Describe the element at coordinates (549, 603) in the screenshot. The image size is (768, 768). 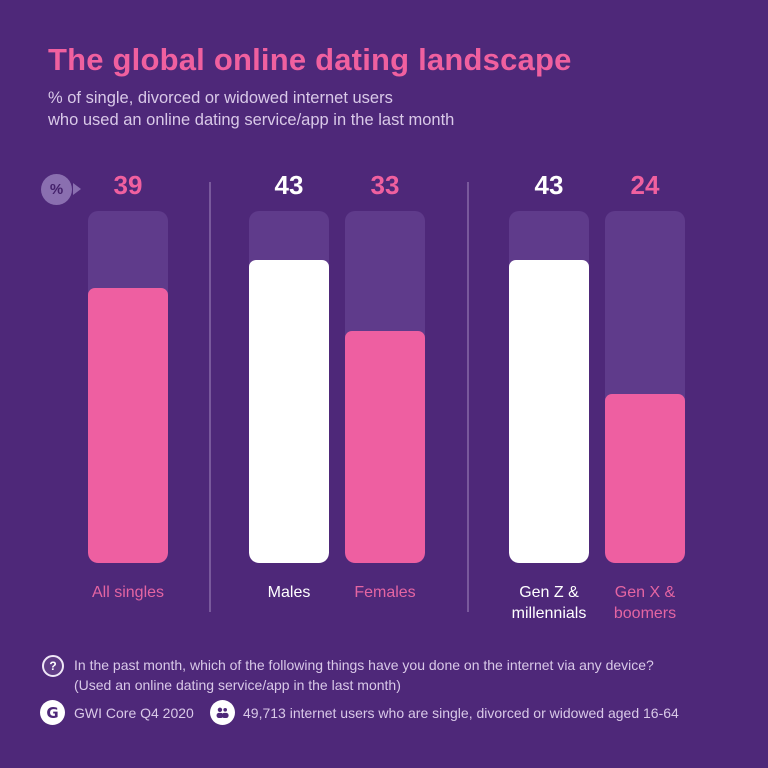
I see `bar-category-label: Gen Z & millennials` at that location.